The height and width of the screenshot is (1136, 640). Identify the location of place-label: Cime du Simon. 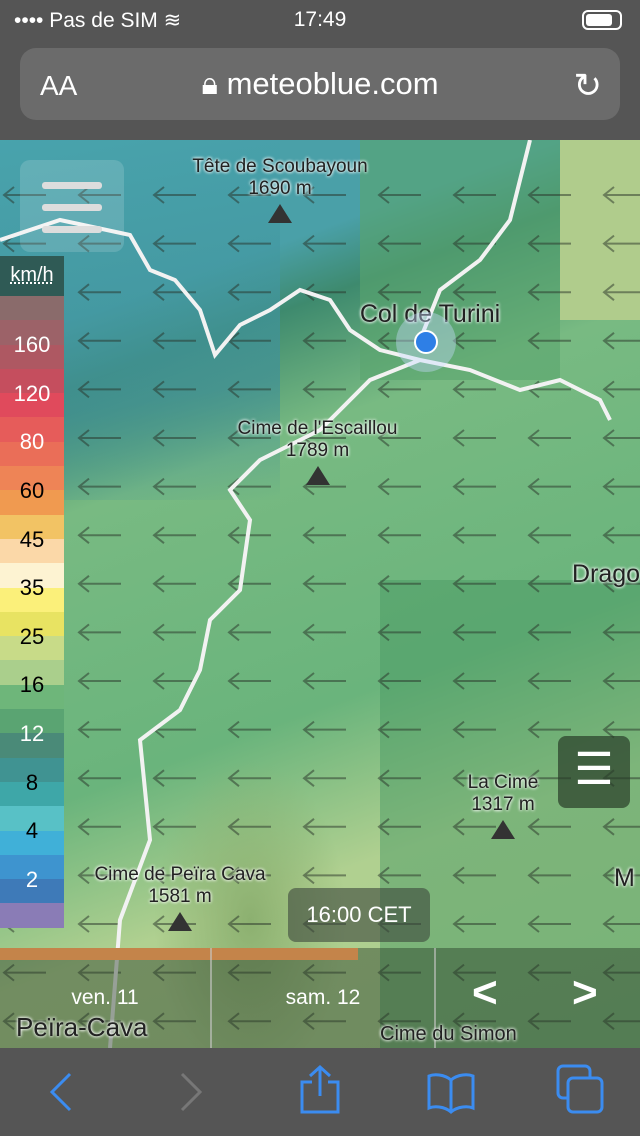
(448, 1034).